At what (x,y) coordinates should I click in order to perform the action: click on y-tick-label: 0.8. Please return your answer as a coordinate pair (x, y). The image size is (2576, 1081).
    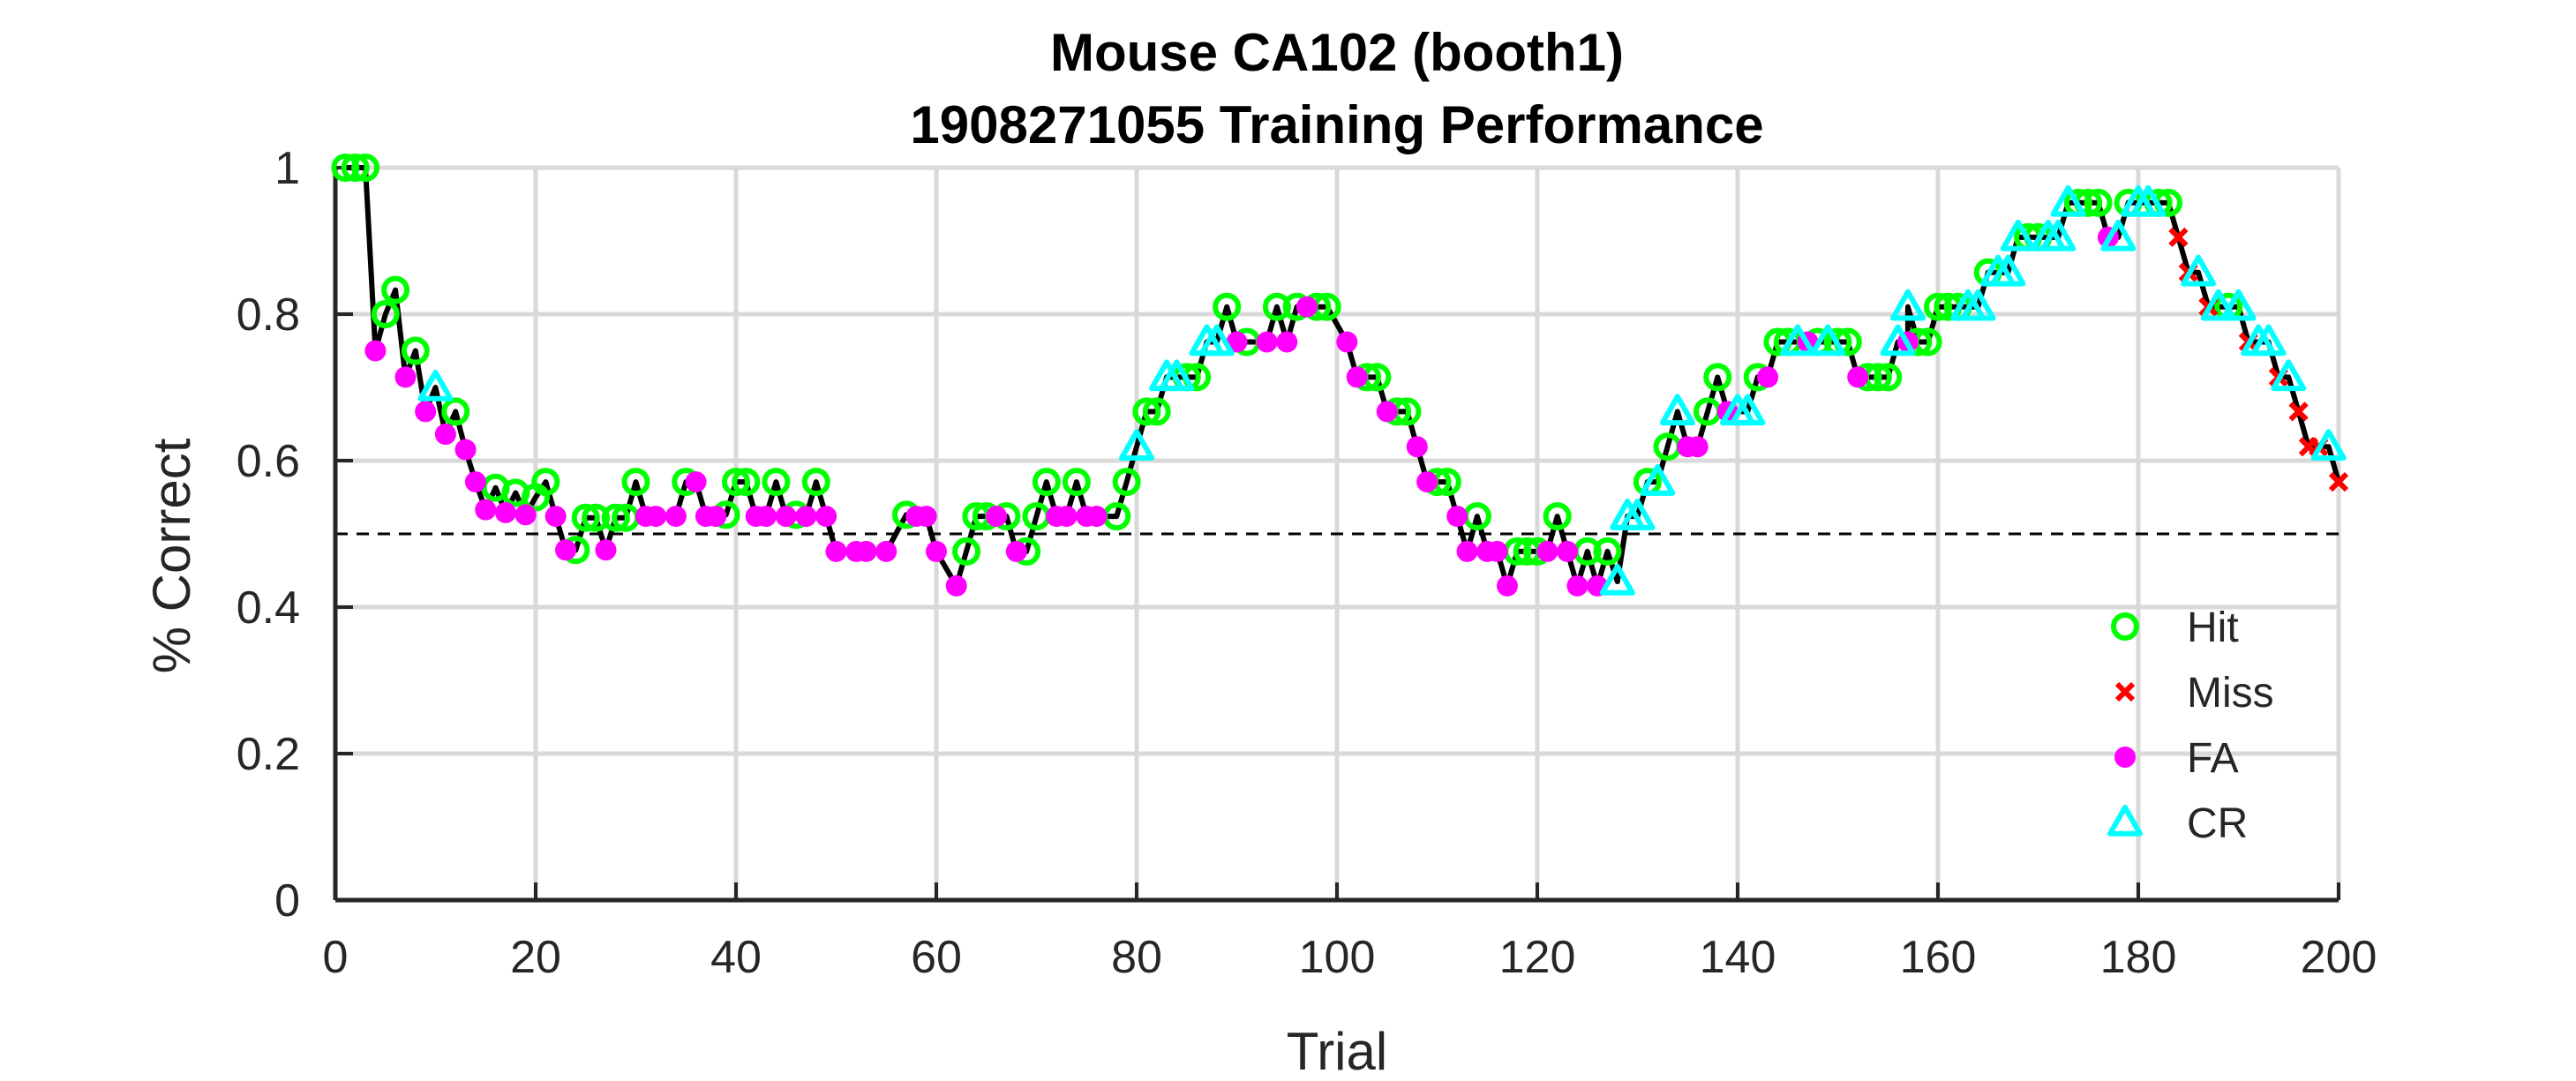
    Looking at the image, I should click on (268, 315).